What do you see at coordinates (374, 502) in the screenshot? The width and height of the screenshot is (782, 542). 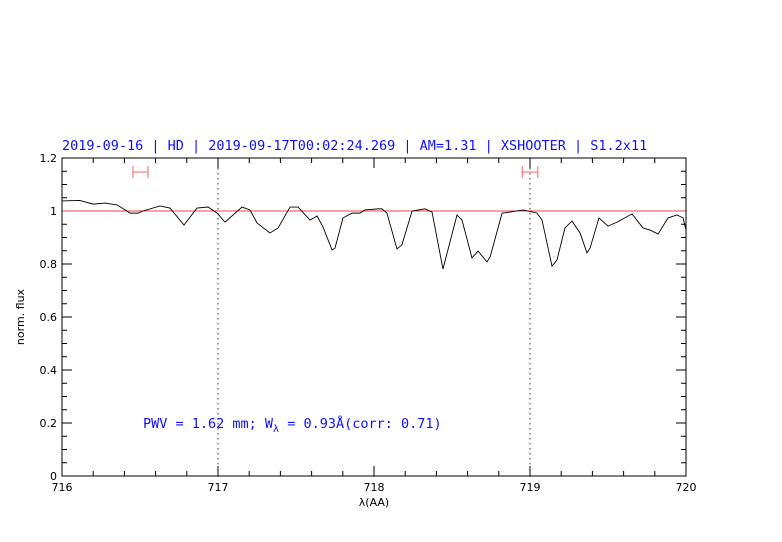 I see `x-axis-label: λ(AA)` at bounding box center [374, 502].